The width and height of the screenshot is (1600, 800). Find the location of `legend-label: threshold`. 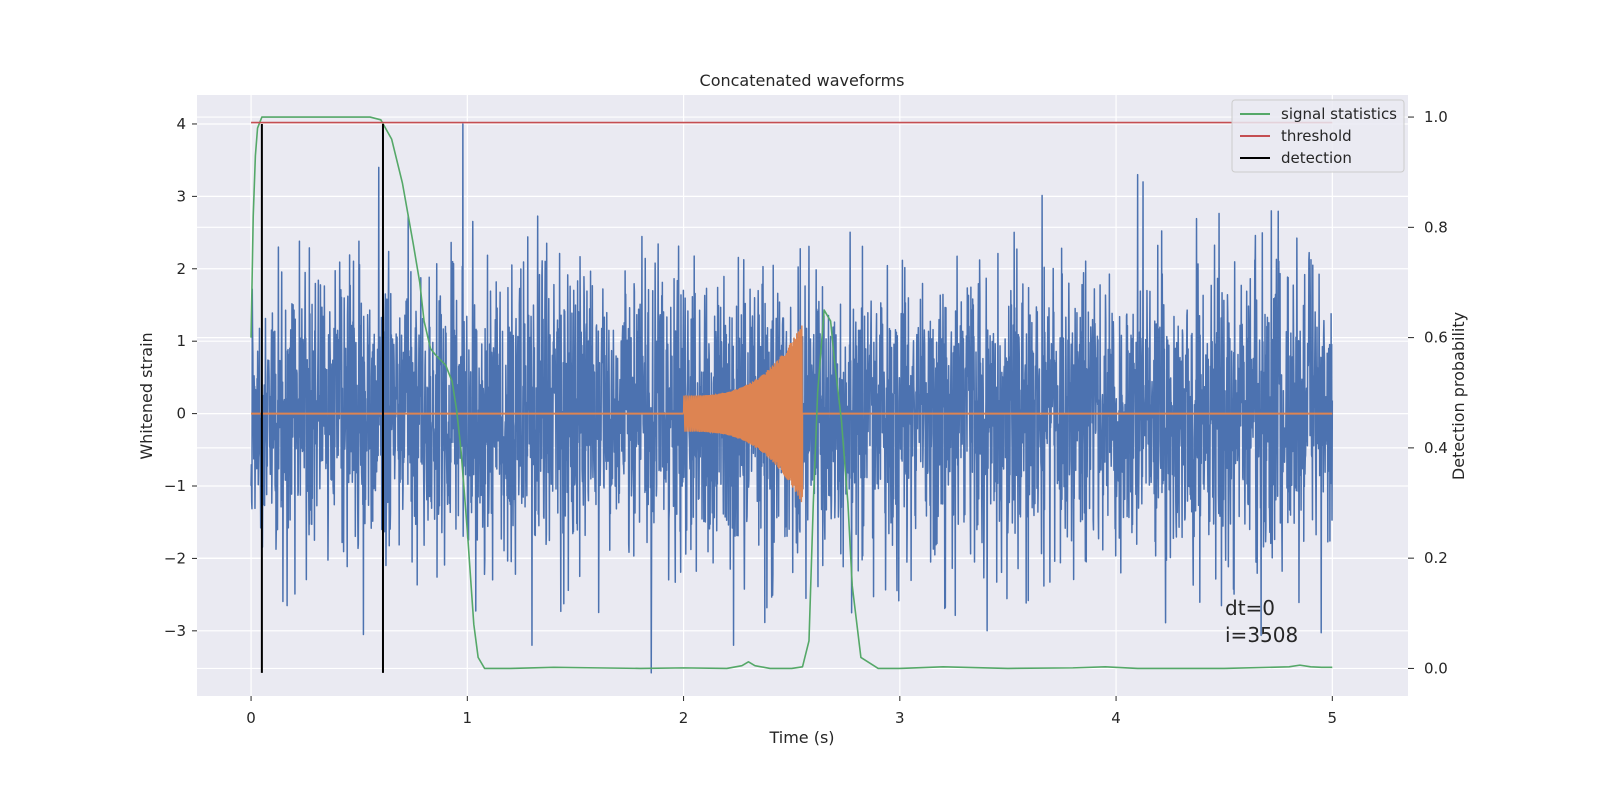

legend-label: threshold is located at coordinates (1316, 136).